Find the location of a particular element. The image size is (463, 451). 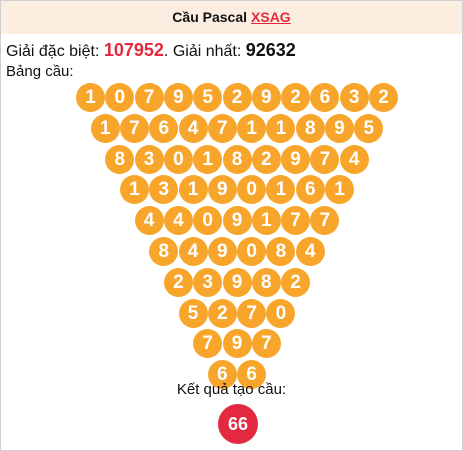

panel-title: Cầu Pascal is located at coordinates (210, 17).